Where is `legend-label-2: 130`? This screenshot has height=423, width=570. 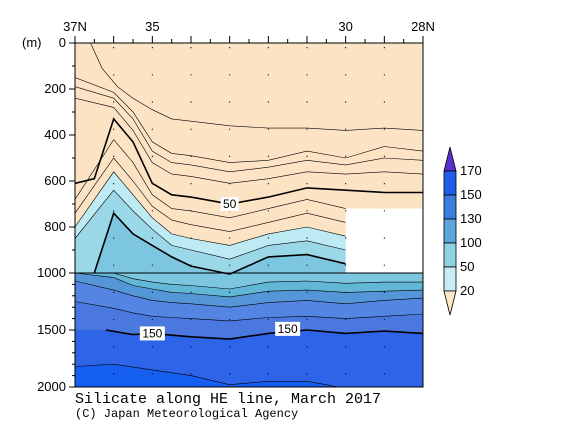 legend-label-2: 130 is located at coordinates (471, 218).